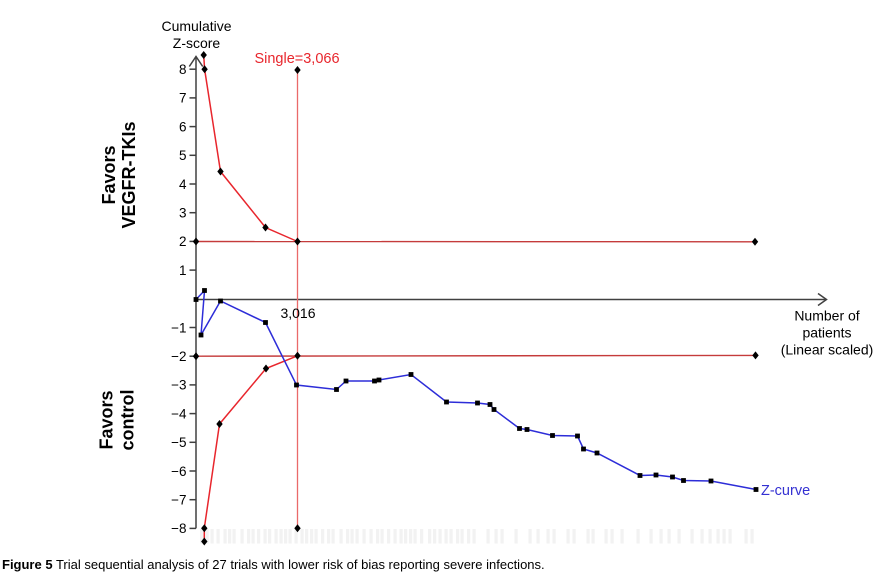 The width and height of the screenshot is (875, 582). Describe the element at coordinates (178, 471) in the screenshot. I see `svg-text: −6` at that location.